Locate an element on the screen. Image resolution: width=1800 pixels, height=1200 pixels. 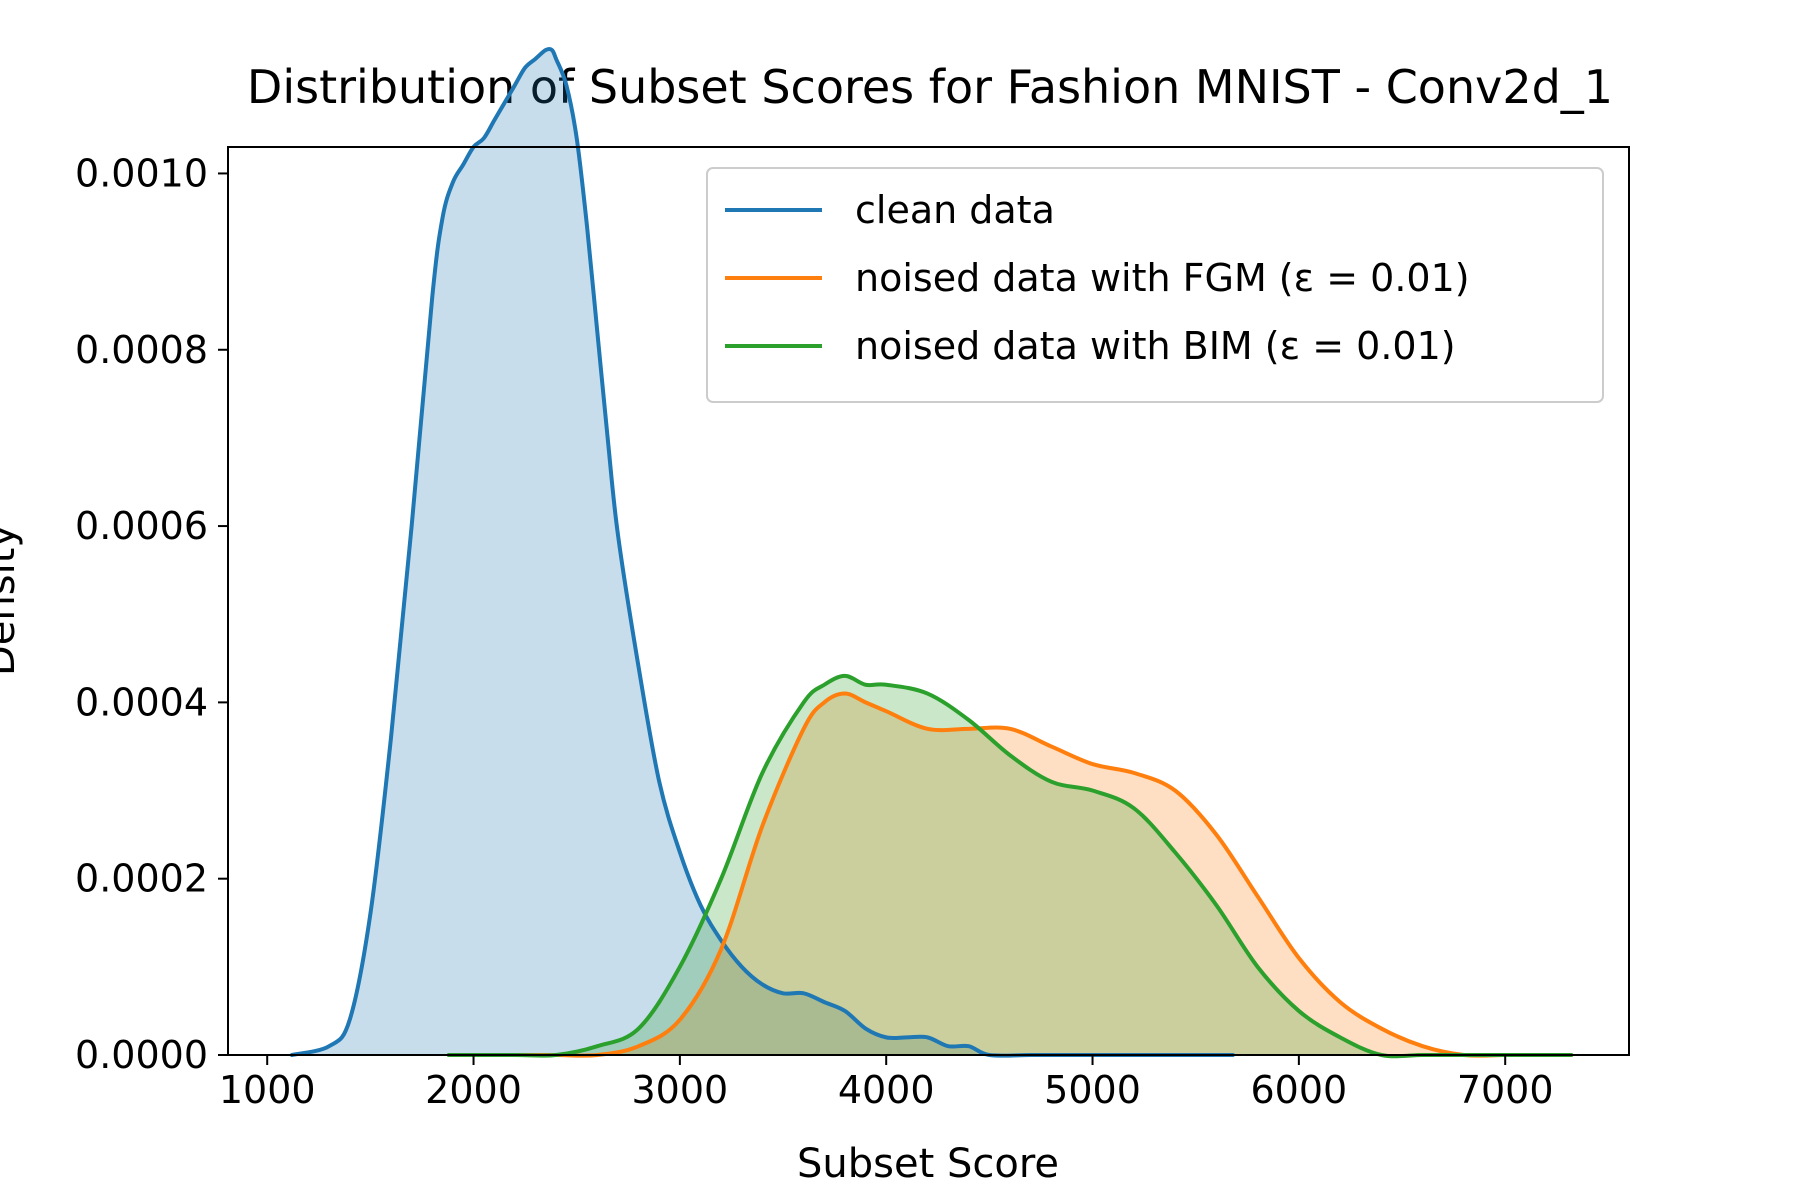
y-tick-label: 0.0008 is located at coordinates (141, 350).